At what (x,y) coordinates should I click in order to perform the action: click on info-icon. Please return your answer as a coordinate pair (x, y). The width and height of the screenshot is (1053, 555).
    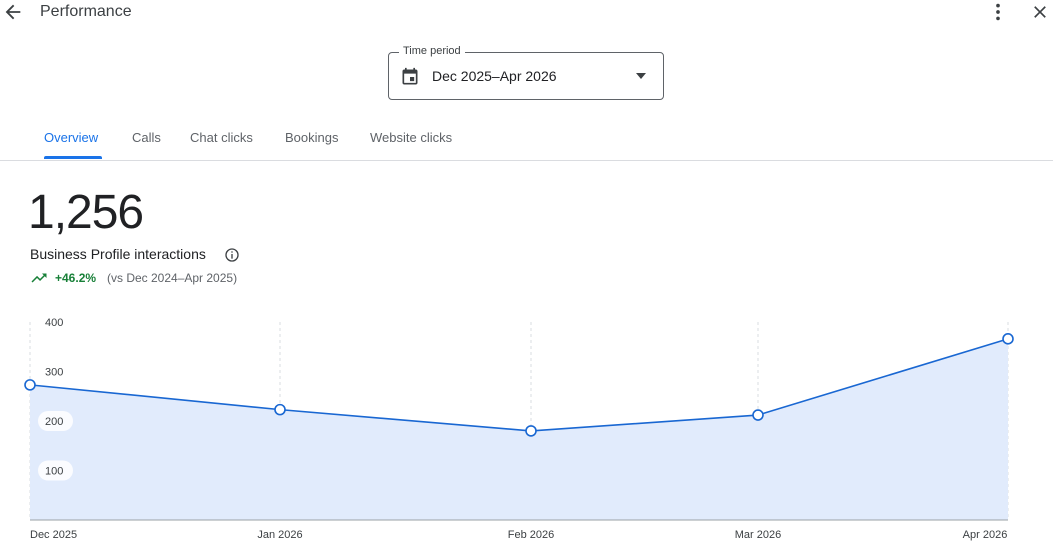
    Looking at the image, I should click on (232, 255).